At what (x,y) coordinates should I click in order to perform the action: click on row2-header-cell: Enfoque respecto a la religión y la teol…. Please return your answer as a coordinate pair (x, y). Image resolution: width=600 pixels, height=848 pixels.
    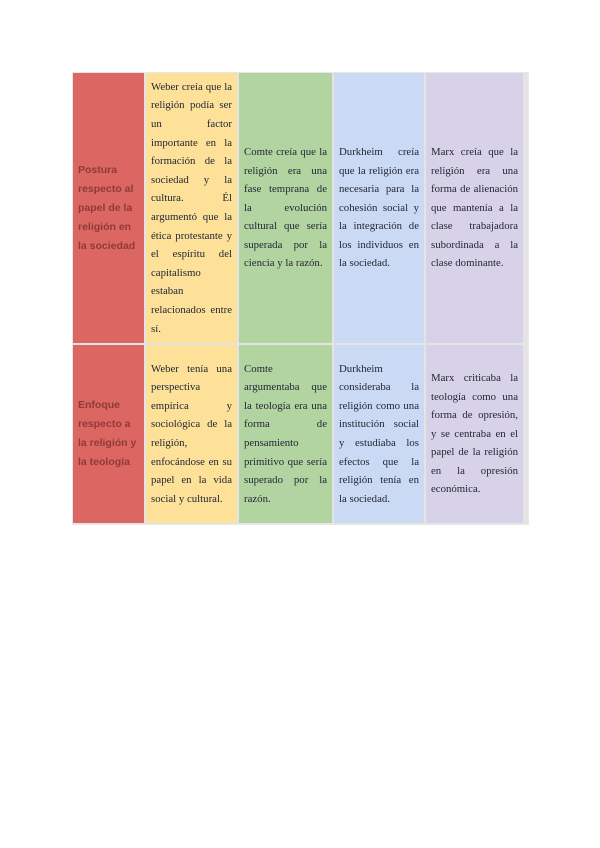
    Looking at the image, I should click on (108, 434).